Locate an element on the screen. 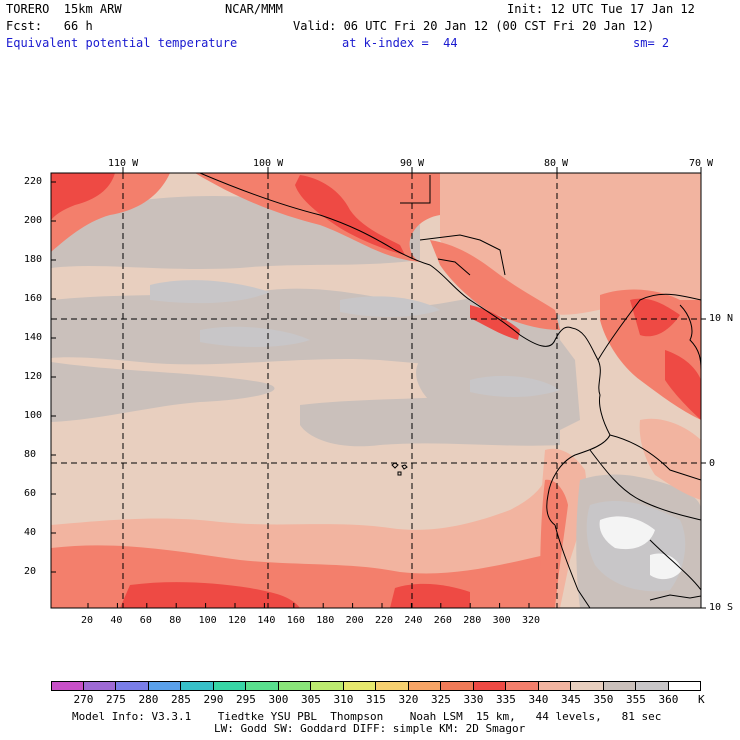 This screenshot has height=740, width=740. x-grid-label: 80 is located at coordinates (175, 620).